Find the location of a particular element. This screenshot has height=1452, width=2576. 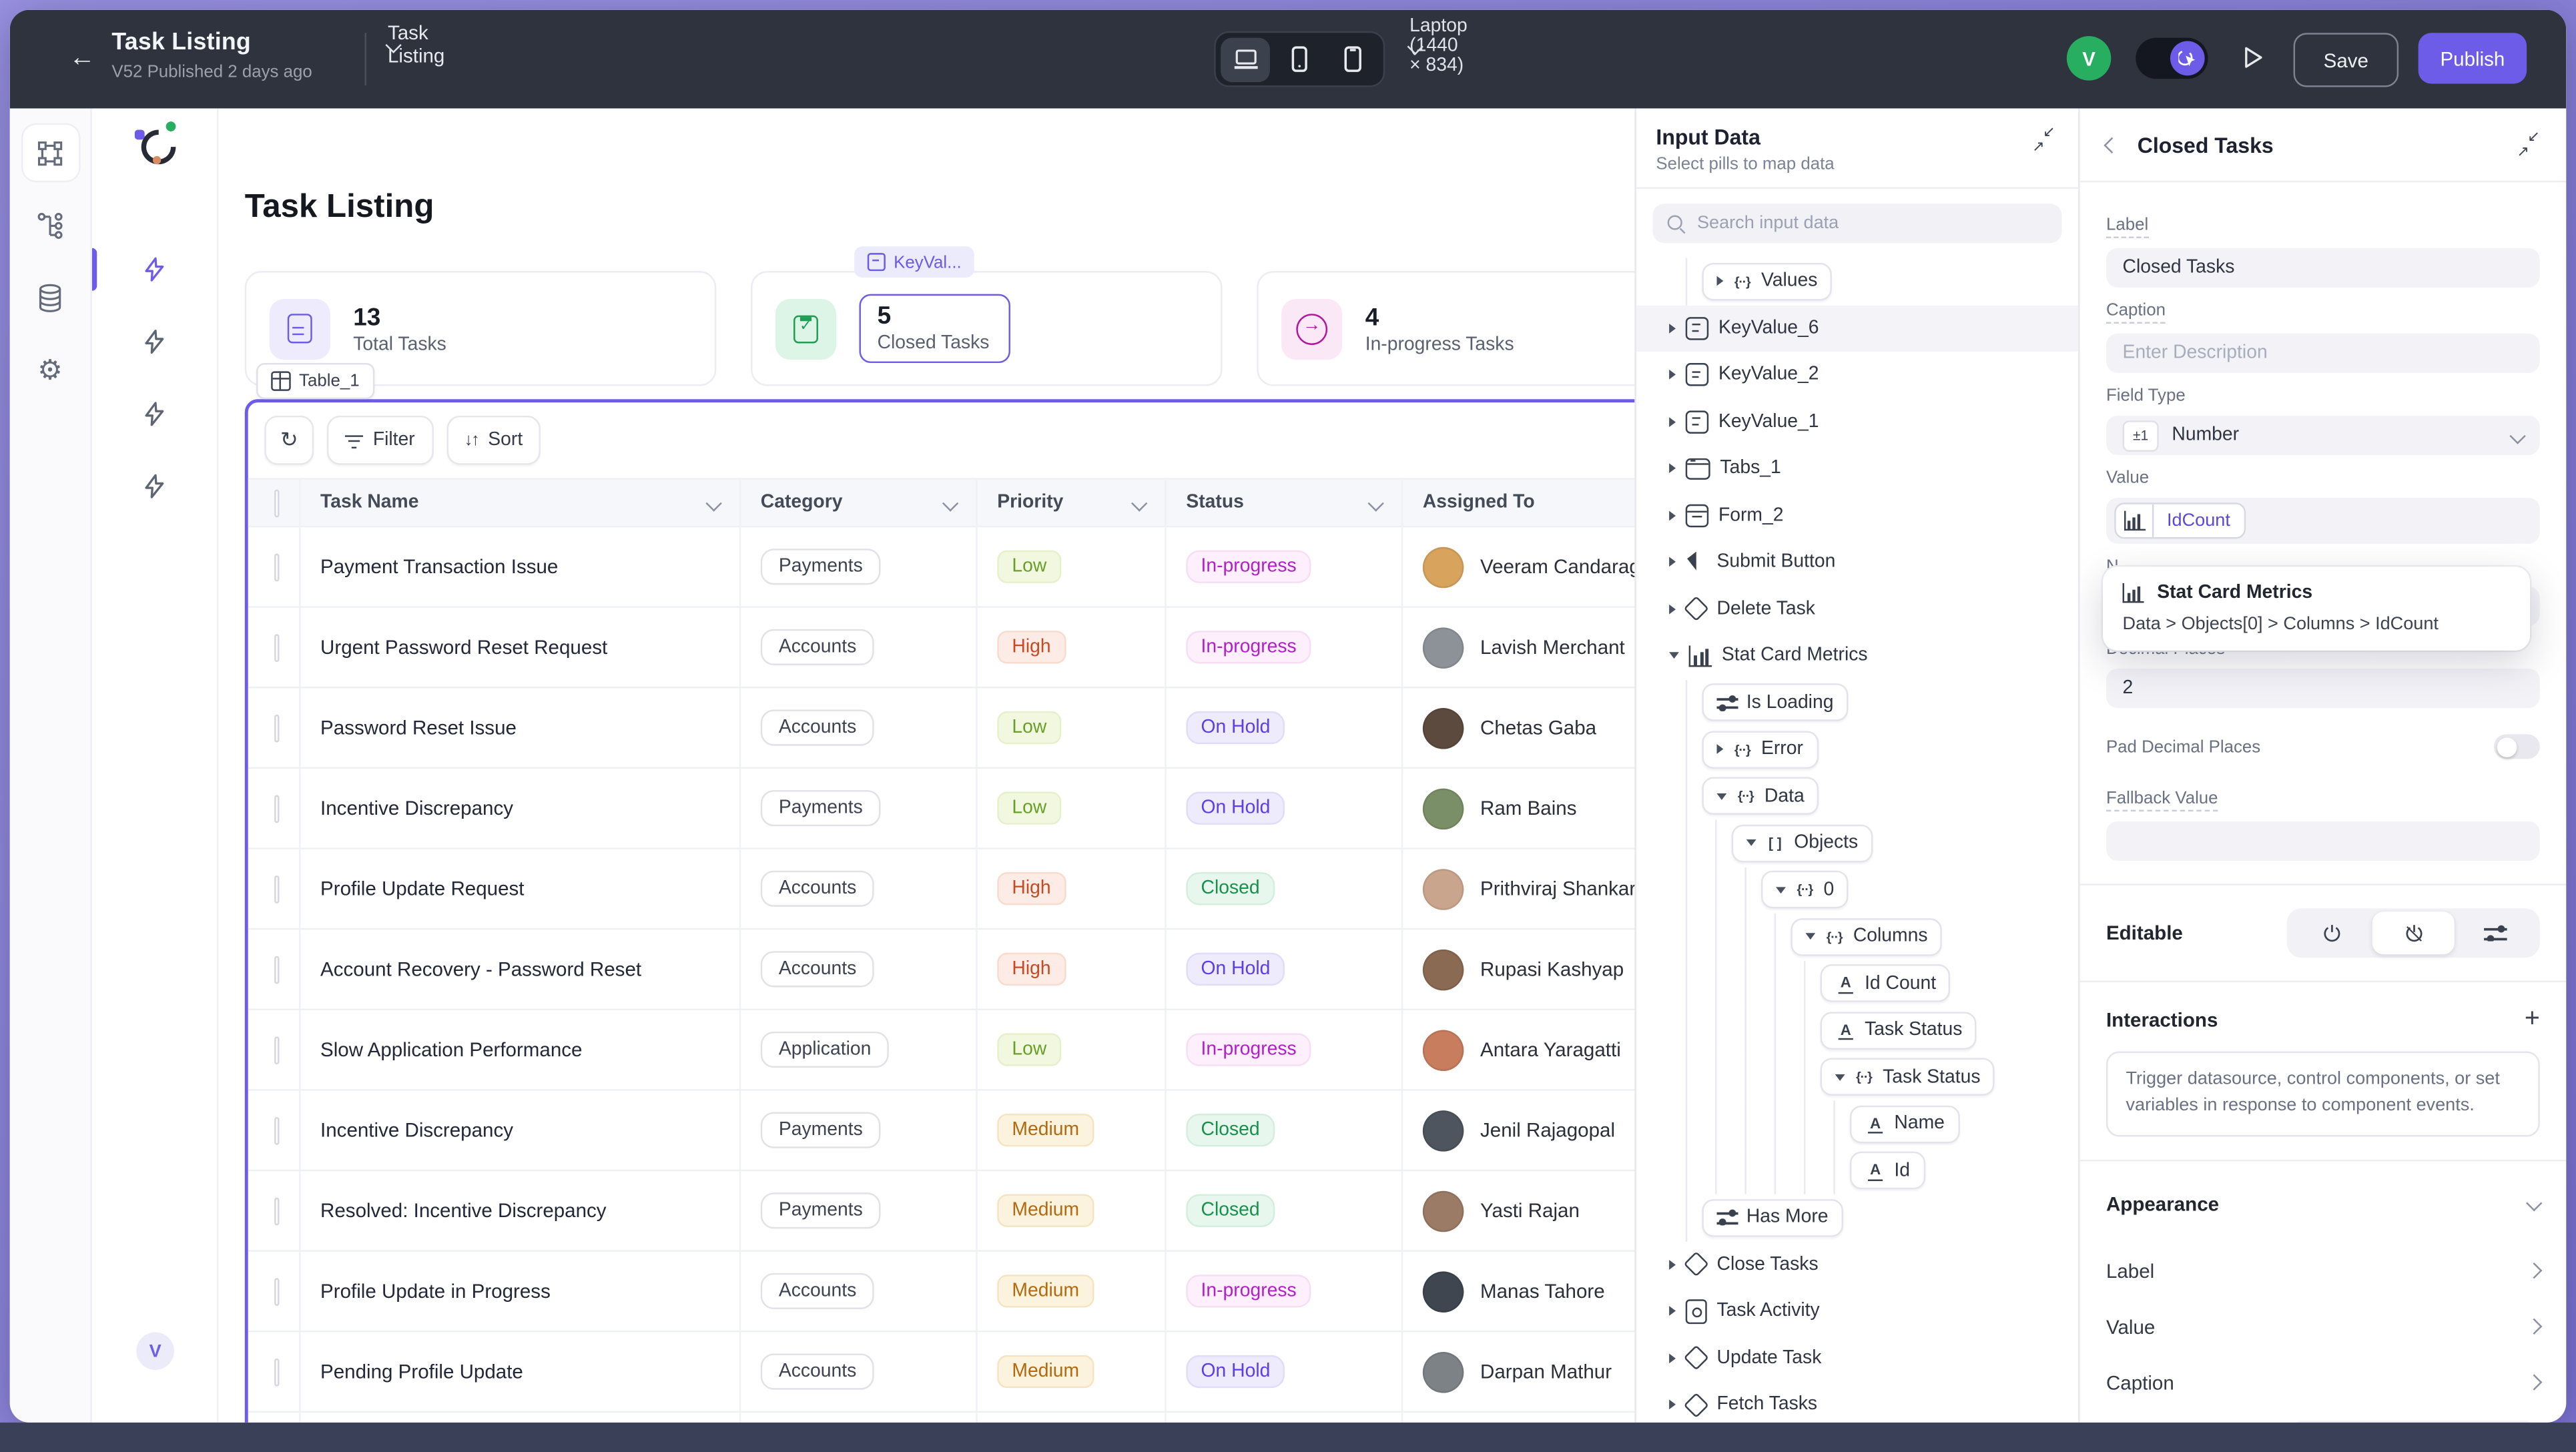

stat-card-value-block: 5 Closed Tasks is located at coordinates (935, 329).